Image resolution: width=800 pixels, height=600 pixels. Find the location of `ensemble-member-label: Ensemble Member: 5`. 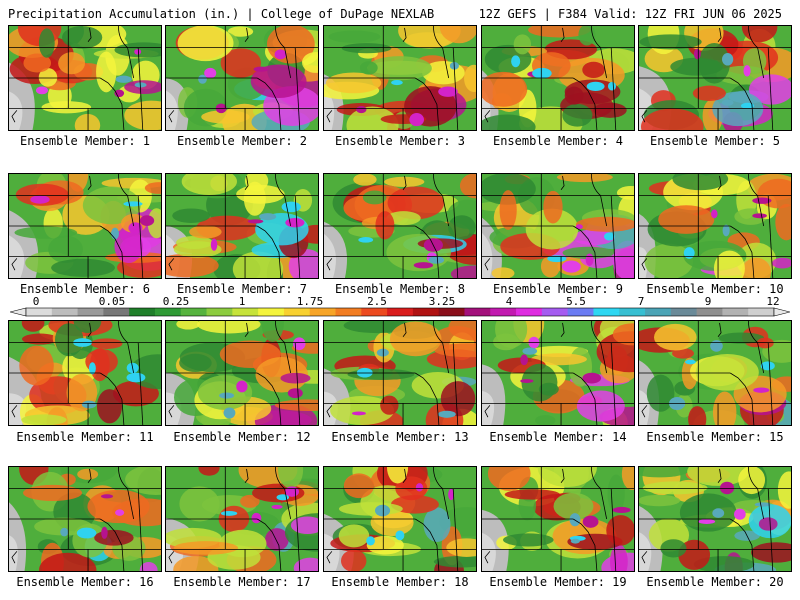

ensemble-member-label: Ensemble Member: 5 is located at coordinates (715, 141).